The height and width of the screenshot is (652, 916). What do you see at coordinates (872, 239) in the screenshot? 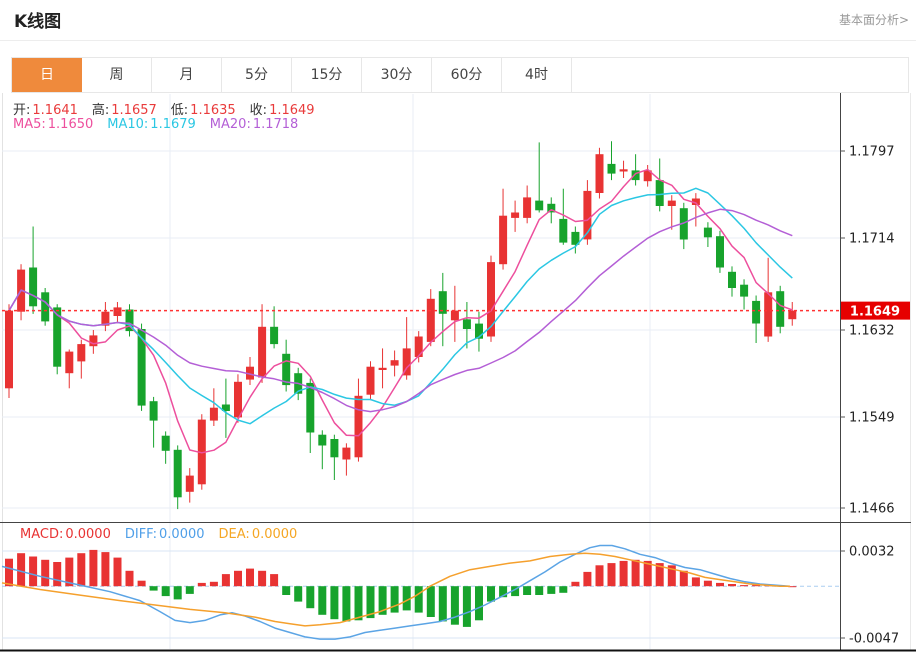
I see `price-axis-label-1: 1.1714` at bounding box center [872, 239].